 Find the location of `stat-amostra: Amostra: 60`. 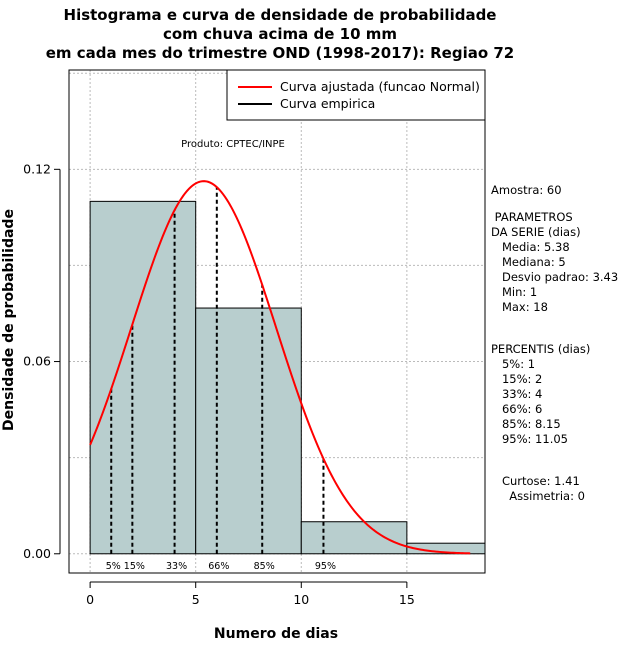

stat-amostra: Amostra: 60 is located at coordinates (526, 190).